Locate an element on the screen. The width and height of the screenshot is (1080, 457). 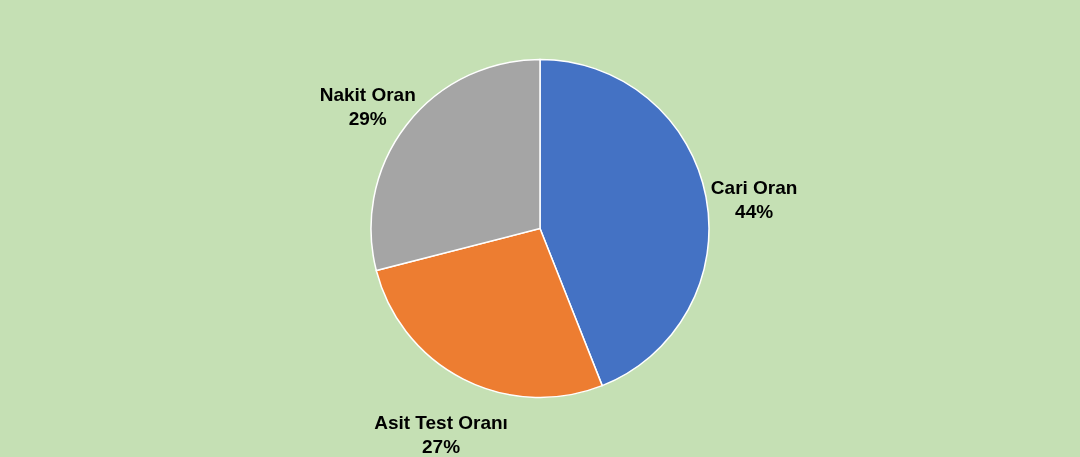
slice-label: Asit Test Oranı is located at coordinates (441, 422).